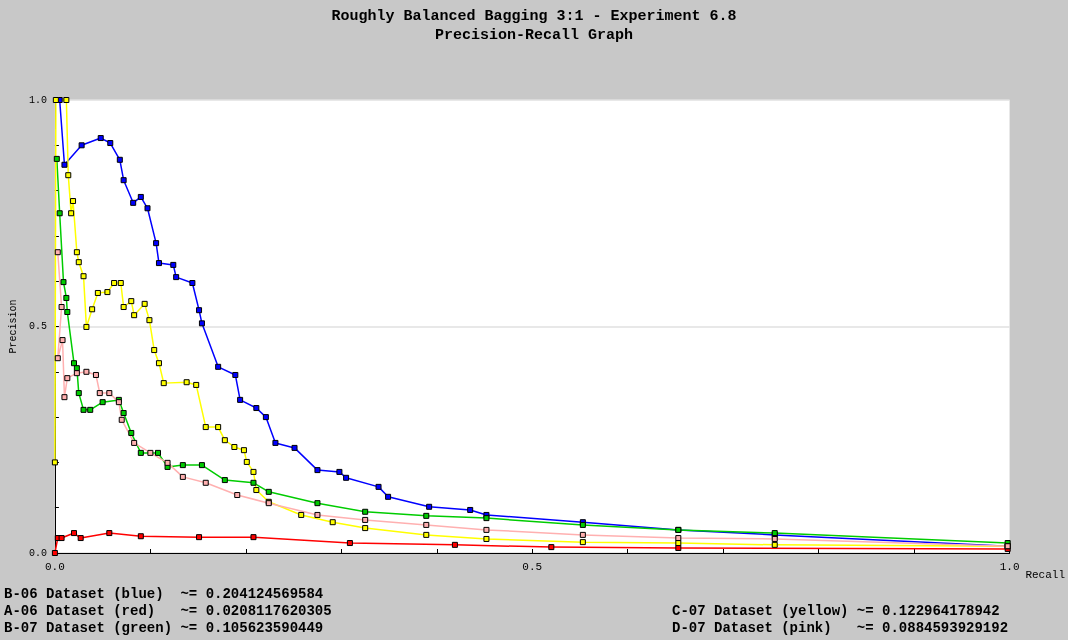 The image size is (1068, 640). I want to click on x-tick-label: 0.0, so click(55, 566).